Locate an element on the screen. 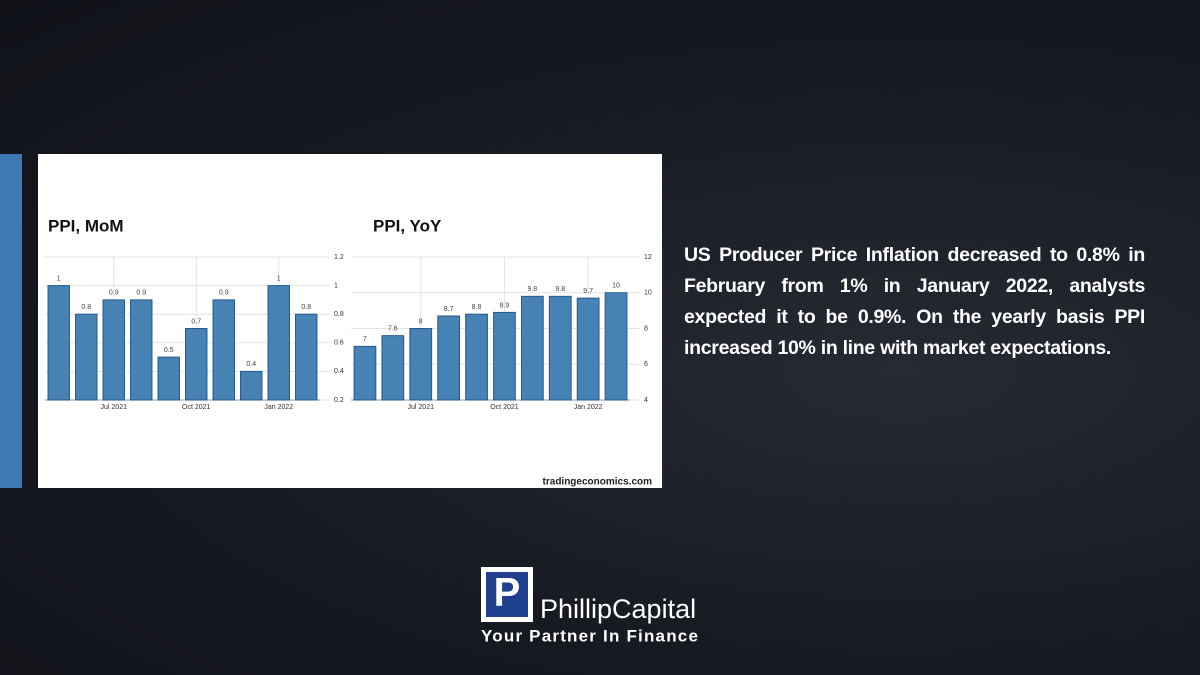 The image size is (1200, 675). accent-strip is located at coordinates (11, 321).